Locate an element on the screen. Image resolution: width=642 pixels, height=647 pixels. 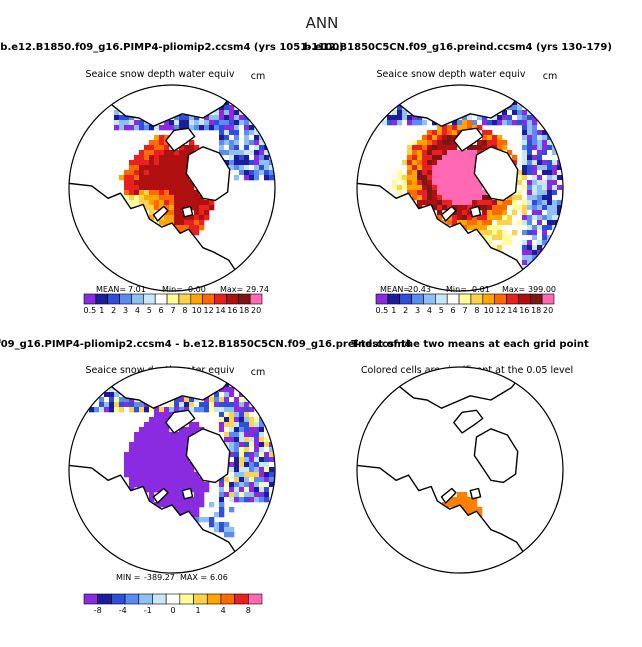
stat-min-label-top-right: Min= is located at coordinates (456, 289).